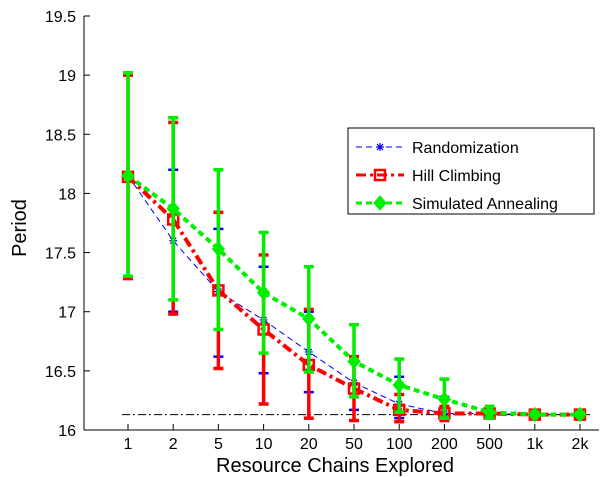 Image resolution: width=601 pixels, height=477 pixels. What do you see at coordinates (581, 444) in the screenshot?
I see `x-tick-label: 2k` at bounding box center [581, 444].